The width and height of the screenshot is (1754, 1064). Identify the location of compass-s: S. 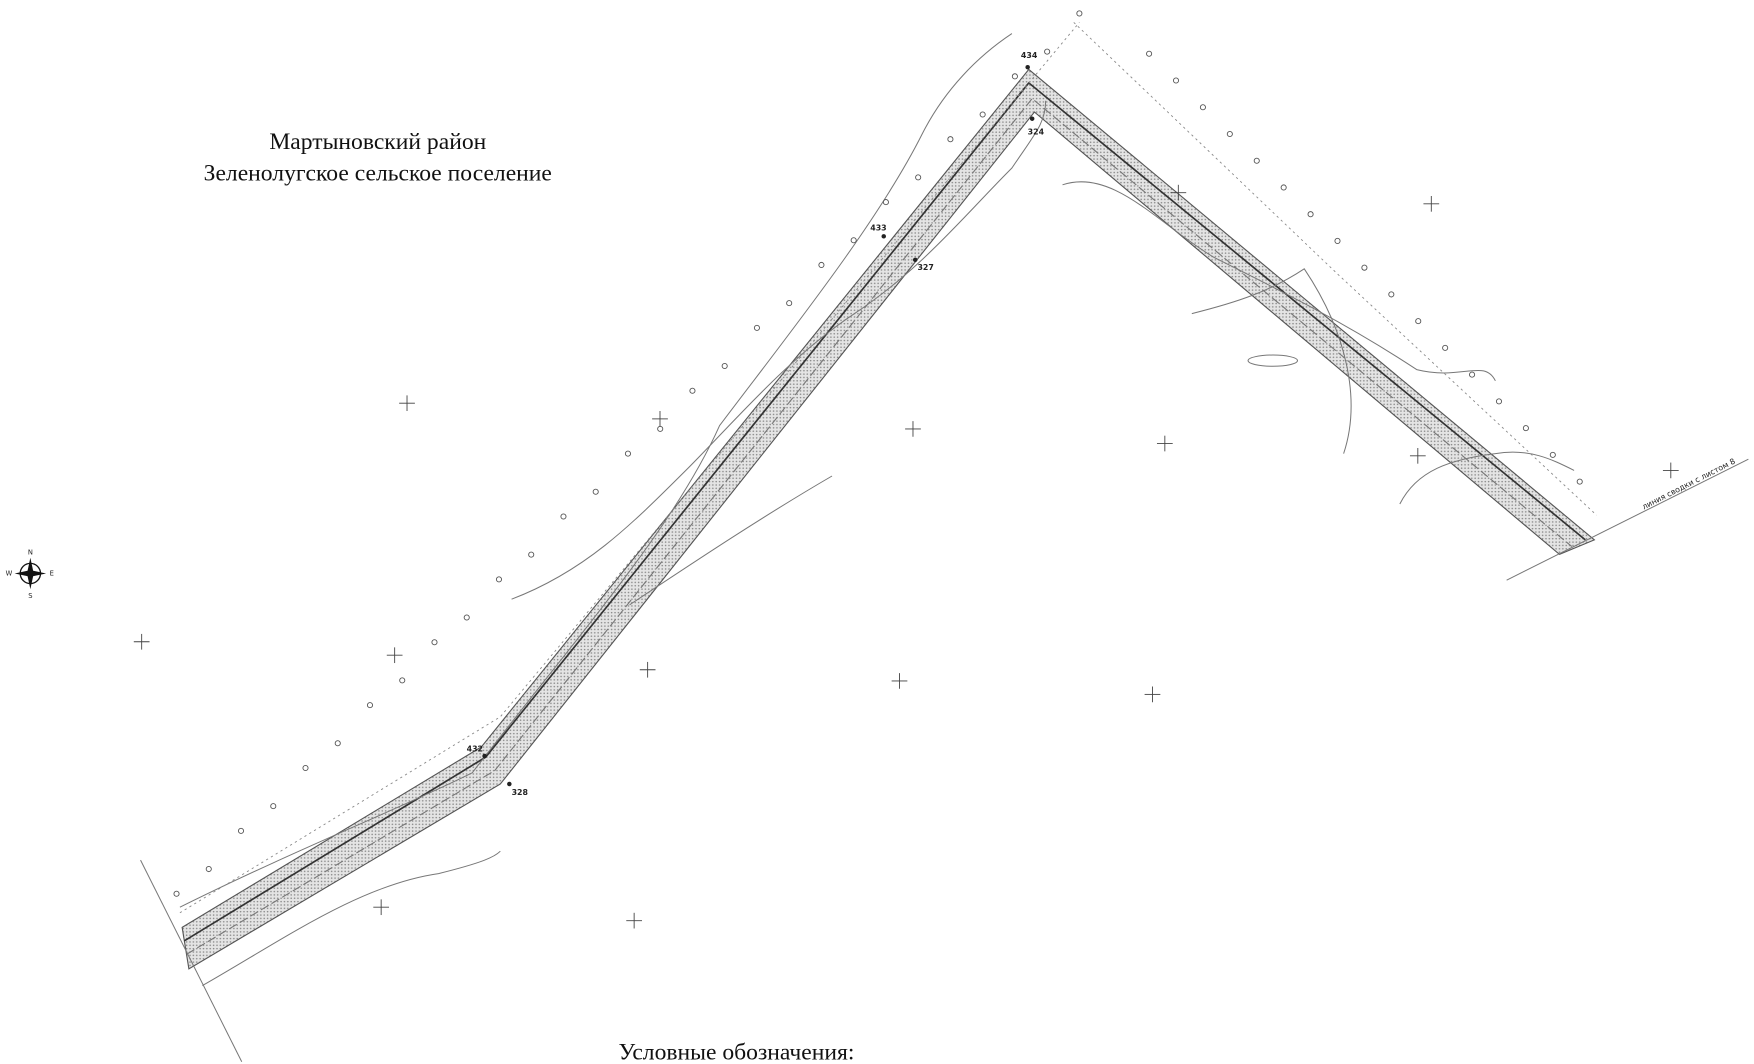
(30, 596).